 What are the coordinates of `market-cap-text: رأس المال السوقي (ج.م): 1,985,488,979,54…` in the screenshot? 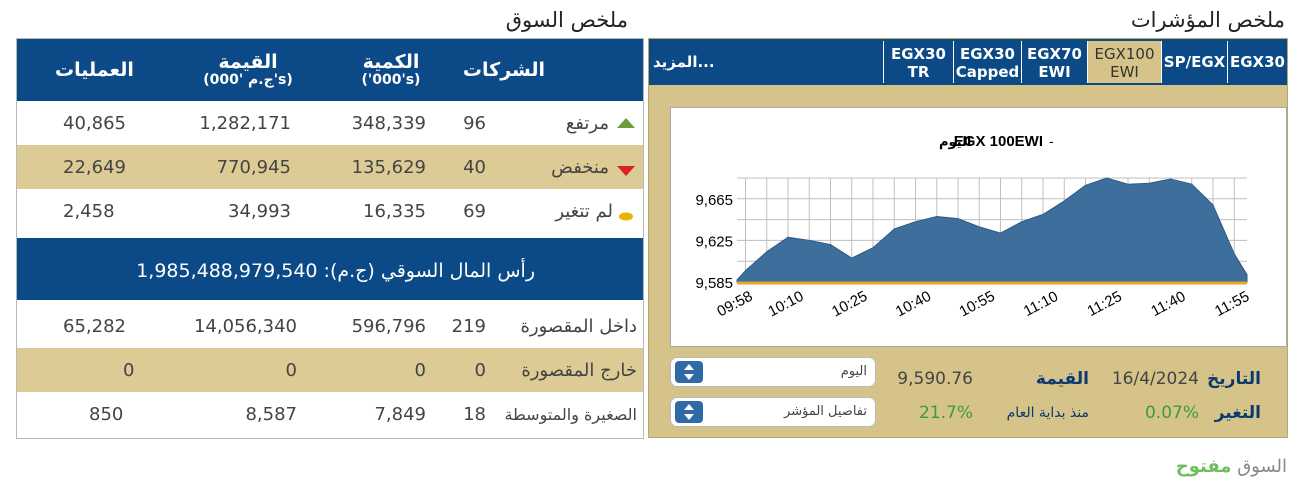 It's located at (335, 271).